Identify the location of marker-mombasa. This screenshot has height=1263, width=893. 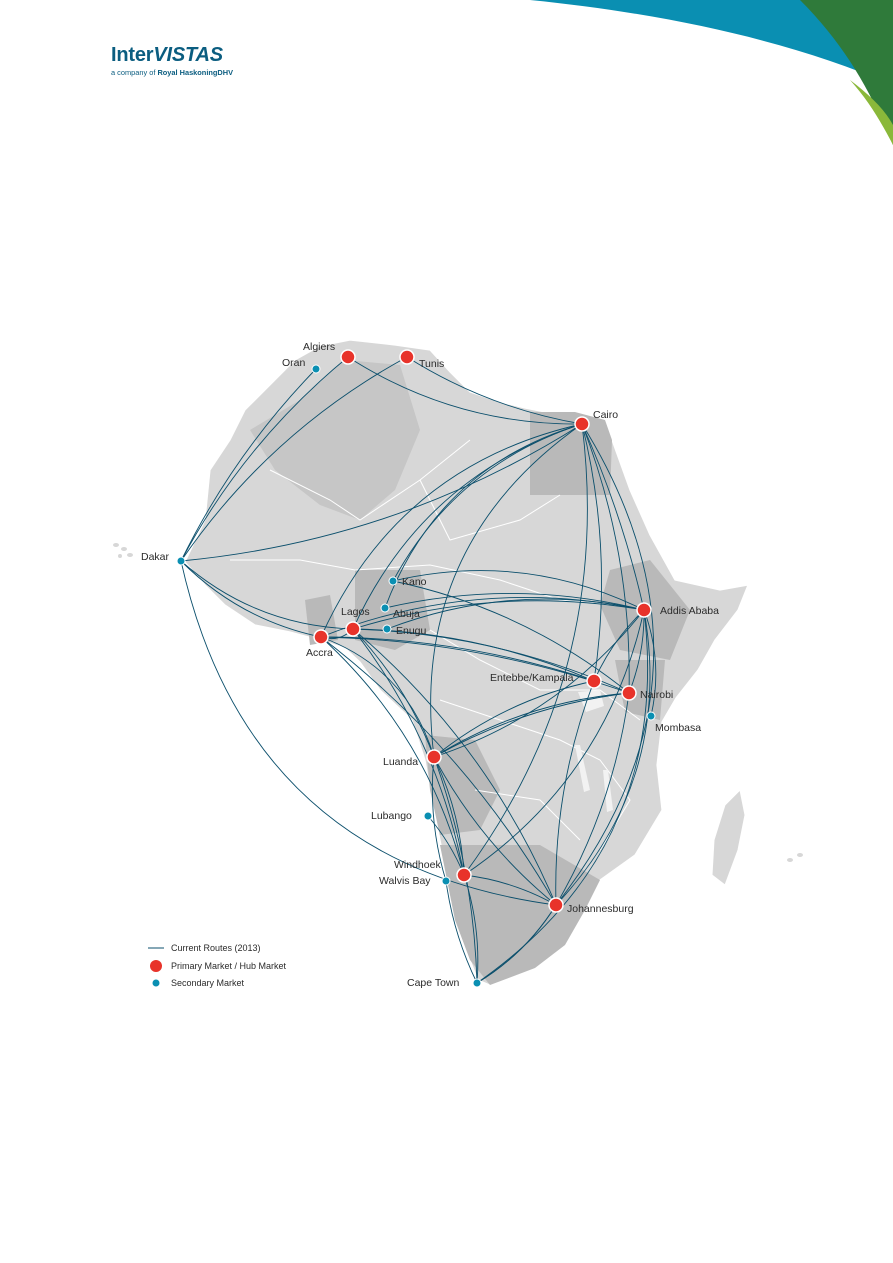
(651, 716).